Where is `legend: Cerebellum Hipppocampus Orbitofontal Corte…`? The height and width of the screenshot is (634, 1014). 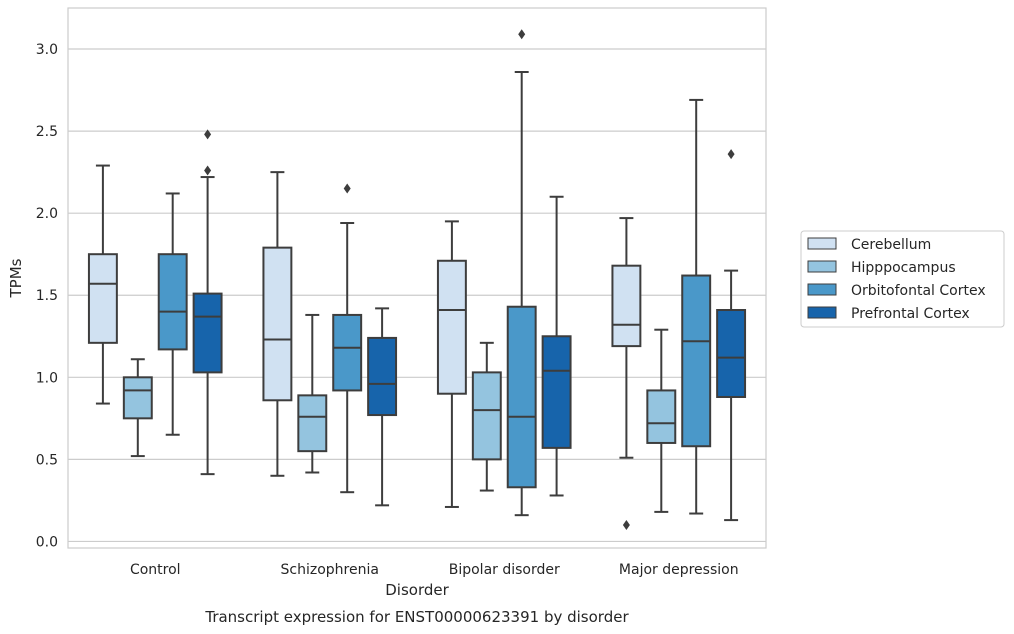 legend: Cerebellum Hipppocampus Orbitofontal Corte… is located at coordinates (902, 279).